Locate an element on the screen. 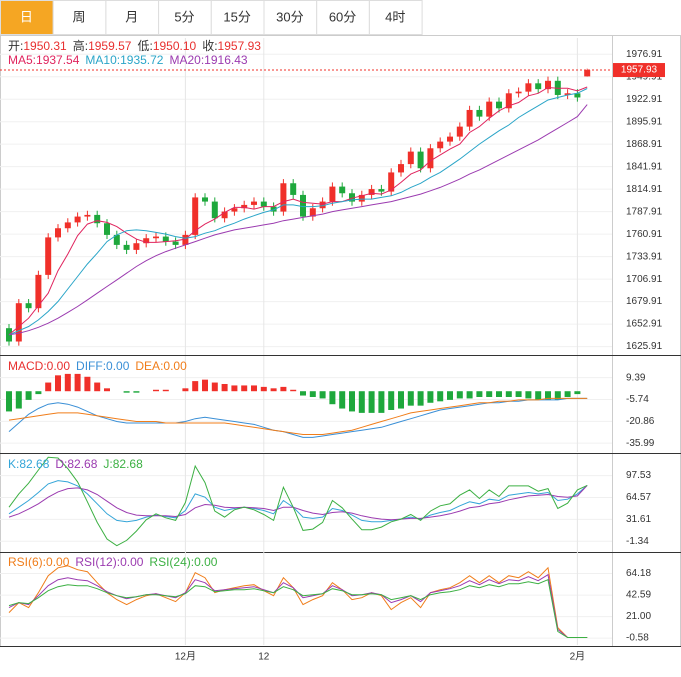 The width and height of the screenshot is (681, 677). y-tick-label: -35.99 is located at coordinates (640, 443).